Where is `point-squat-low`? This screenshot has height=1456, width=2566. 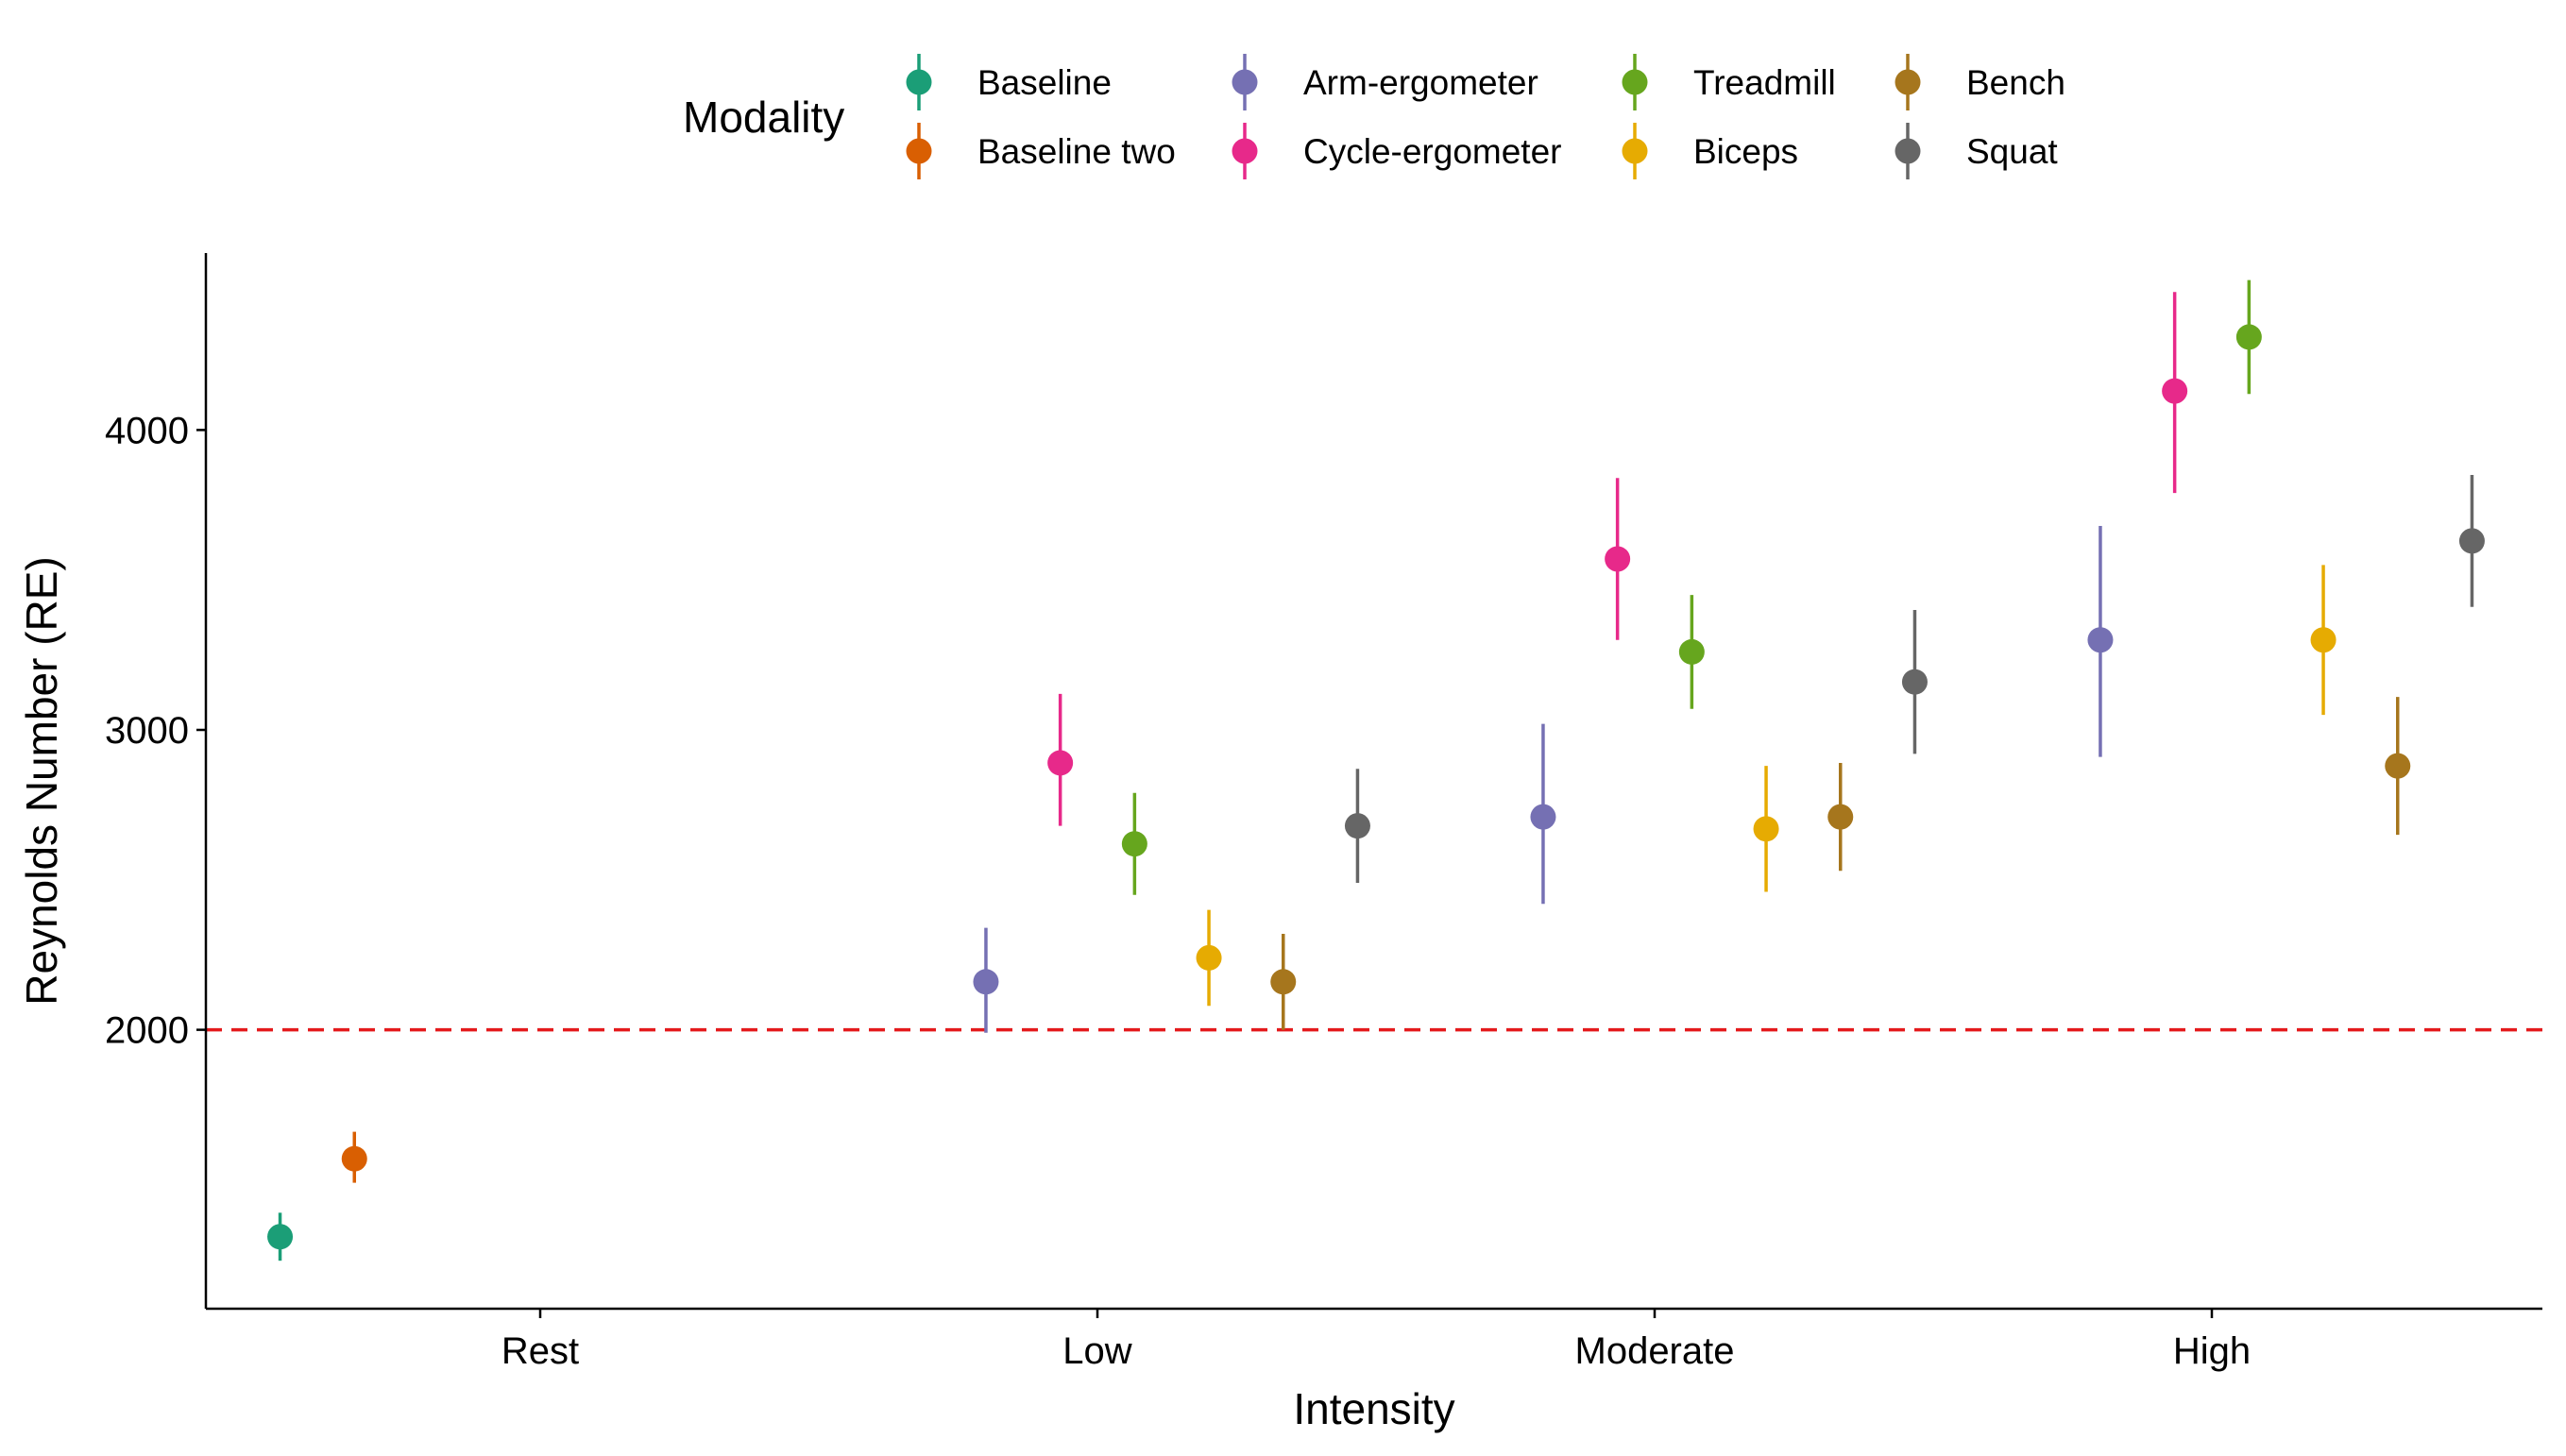 point-squat-low is located at coordinates (1357, 826).